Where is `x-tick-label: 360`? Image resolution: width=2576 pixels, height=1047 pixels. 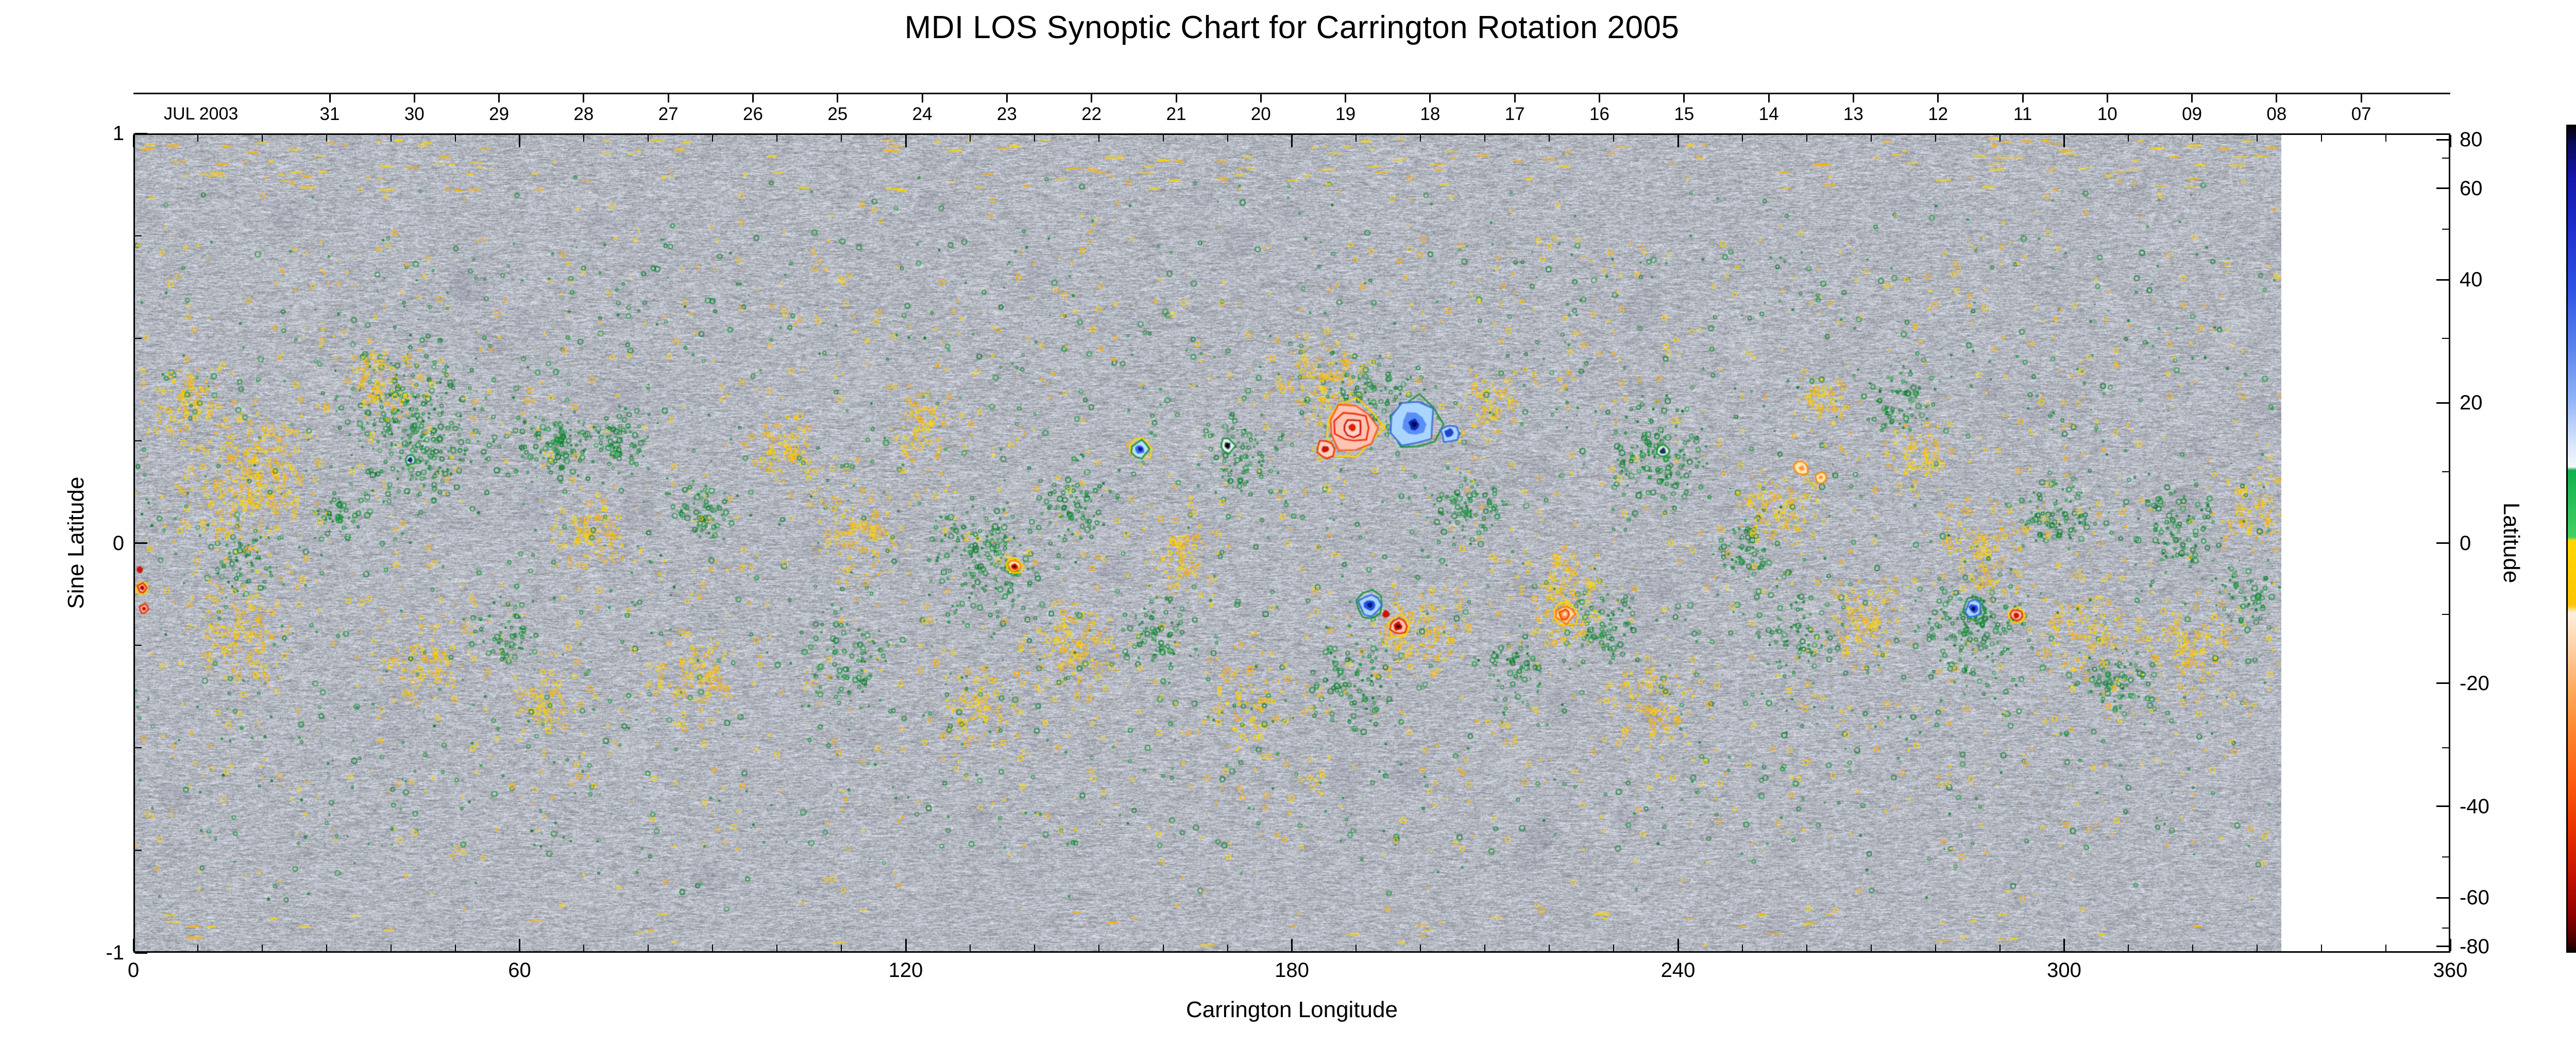 x-tick-label: 360 is located at coordinates (2450, 971).